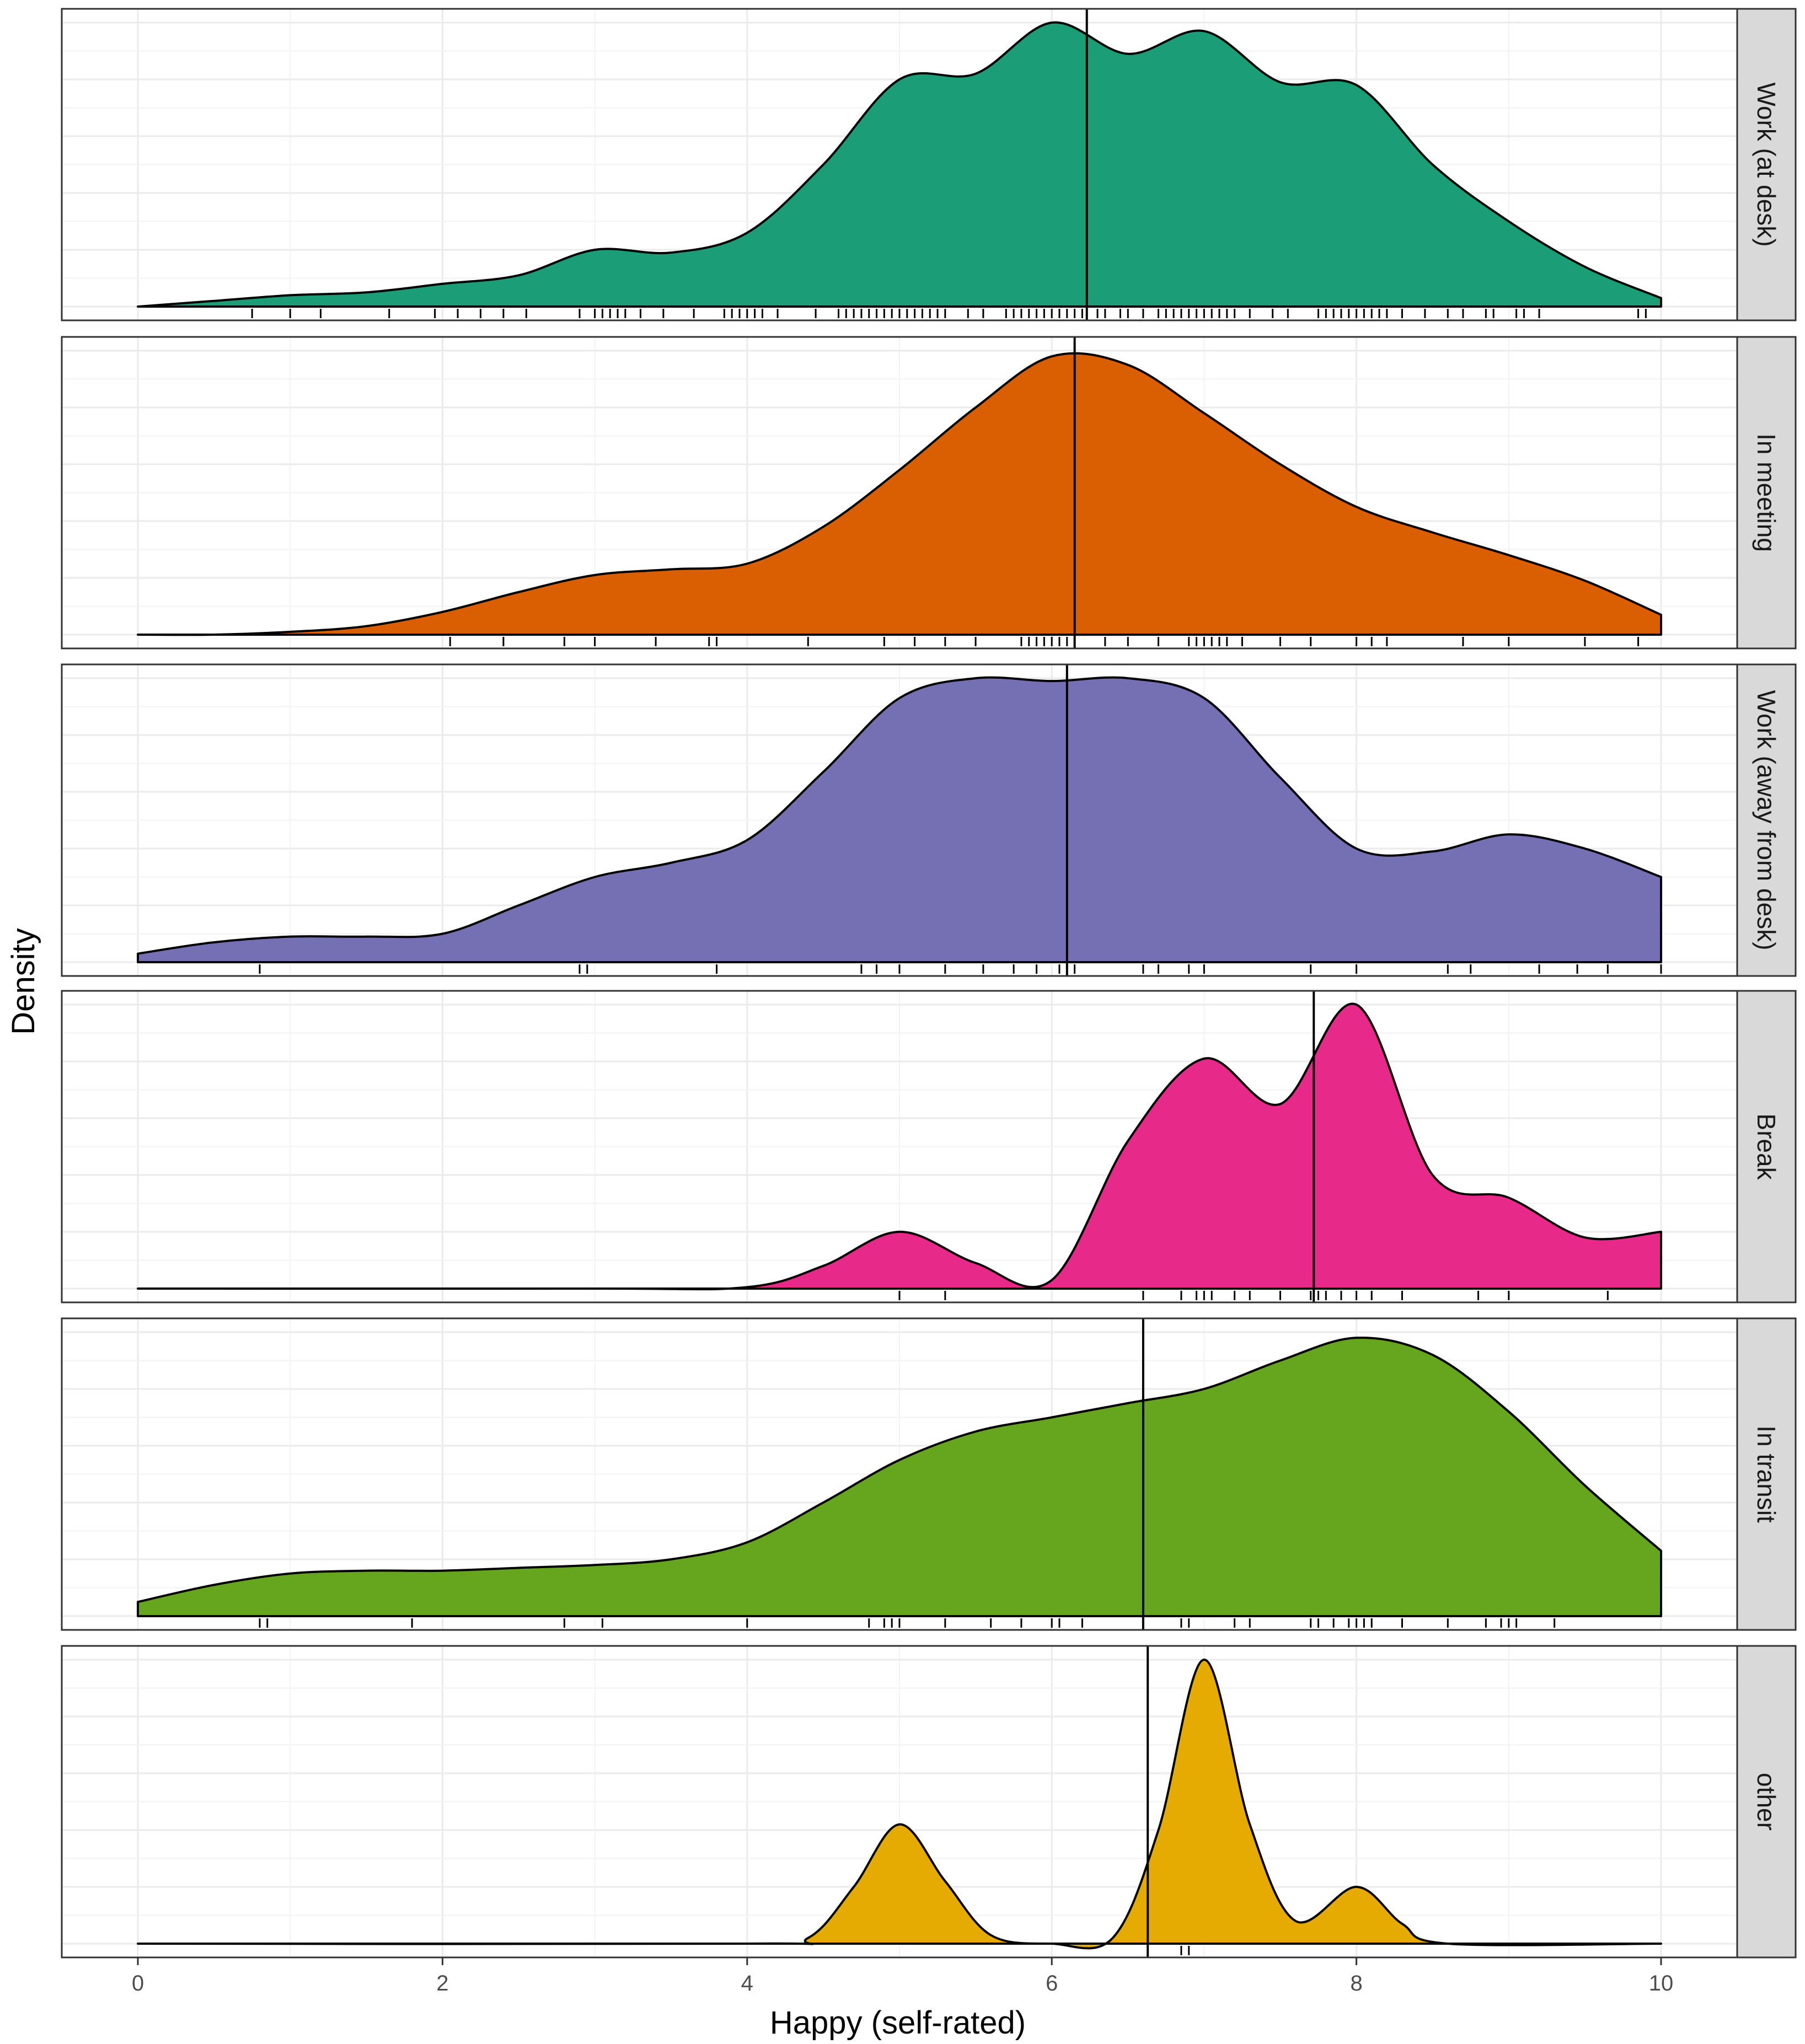  What do you see at coordinates (747, 1983) in the screenshot?
I see `x-tick-label: 4` at bounding box center [747, 1983].